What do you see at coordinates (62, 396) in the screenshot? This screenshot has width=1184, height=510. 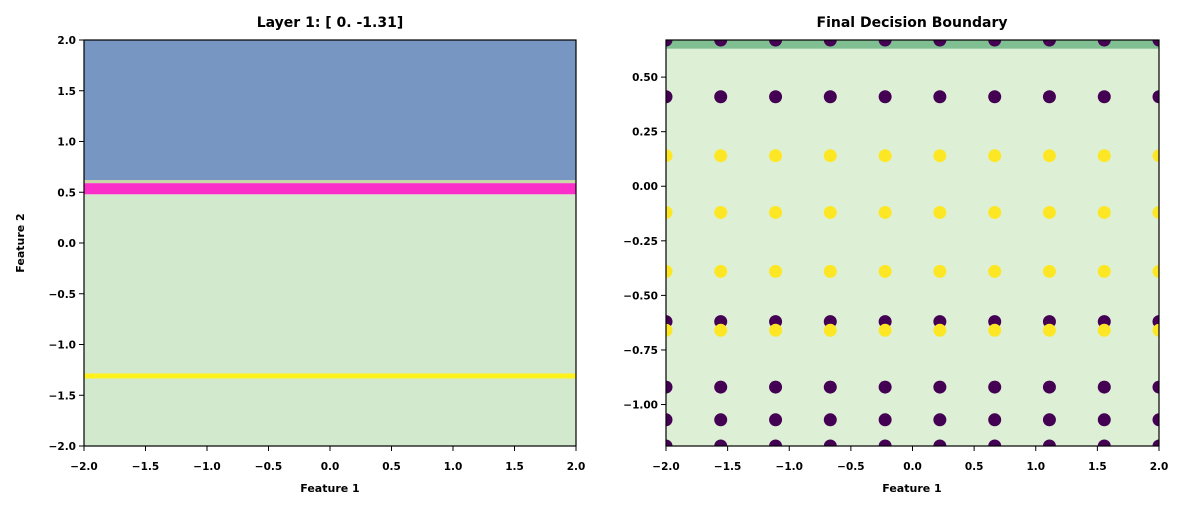 I see `layer1-y-tick-label: −1.5` at bounding box center [62, 396].